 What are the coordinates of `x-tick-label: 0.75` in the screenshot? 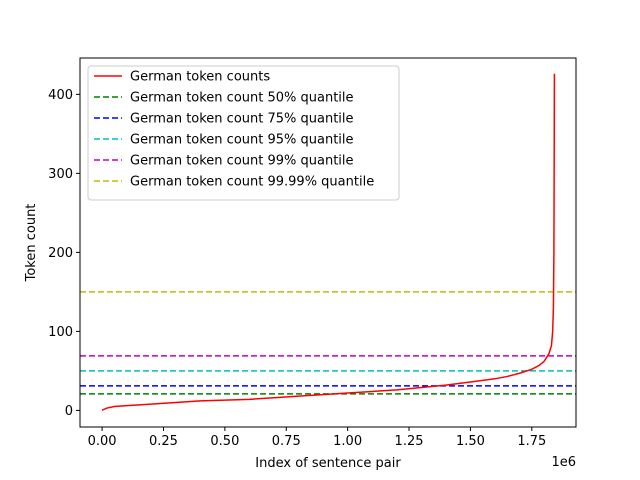 It's located at (286, 441).